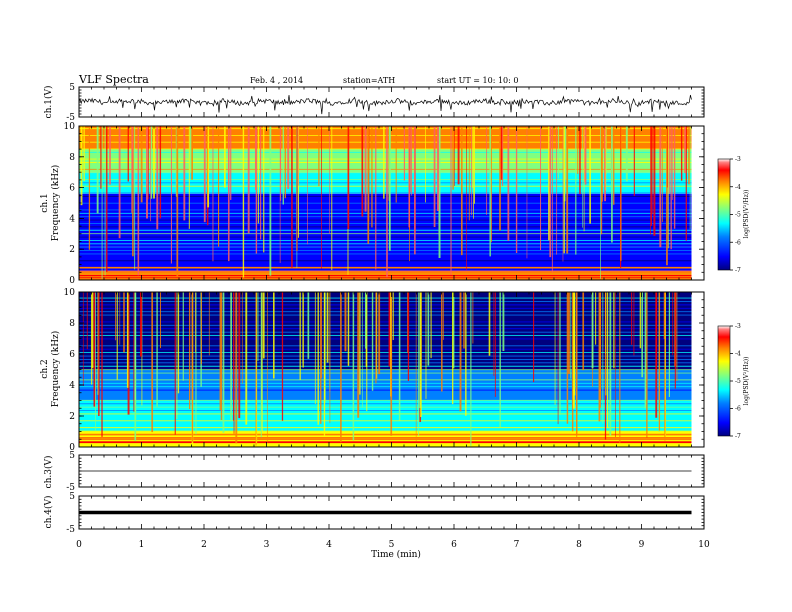 The height and width of the screenshot is (612, 792). I want to click on x-tick-label: 5, so click(392, 545).